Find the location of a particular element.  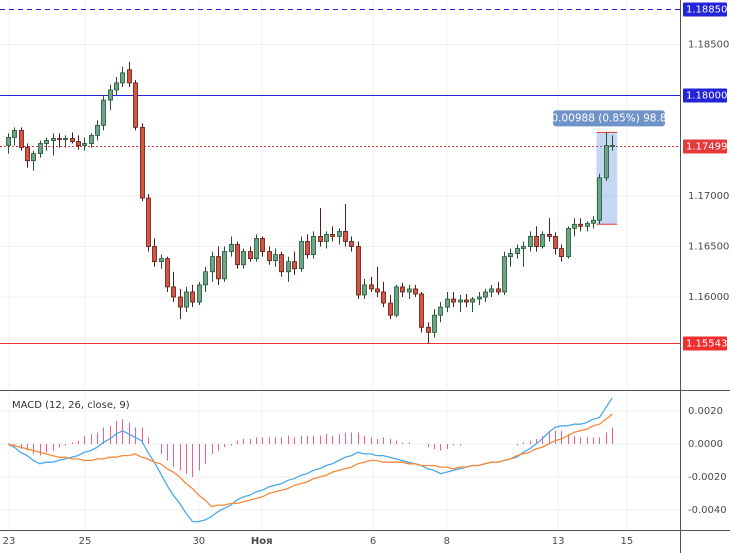

y-tick-label: 0.0000 is located at coordinates (705, 444).